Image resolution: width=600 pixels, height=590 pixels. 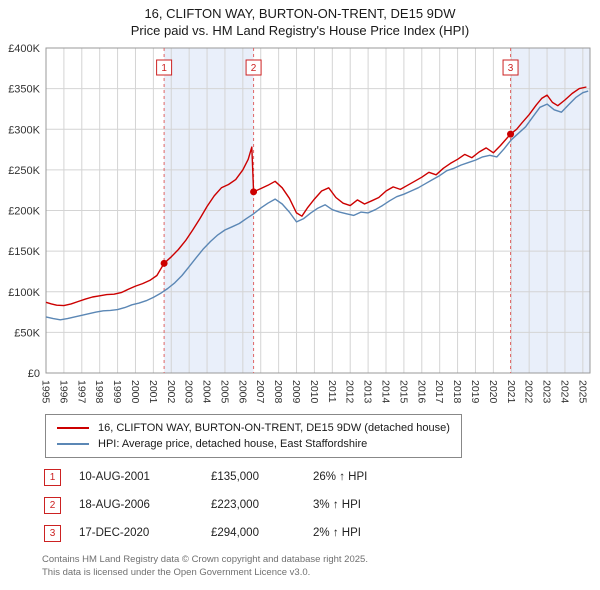 I want to click on x-axis-tick-label: 2017, so click(x=439, y=392).